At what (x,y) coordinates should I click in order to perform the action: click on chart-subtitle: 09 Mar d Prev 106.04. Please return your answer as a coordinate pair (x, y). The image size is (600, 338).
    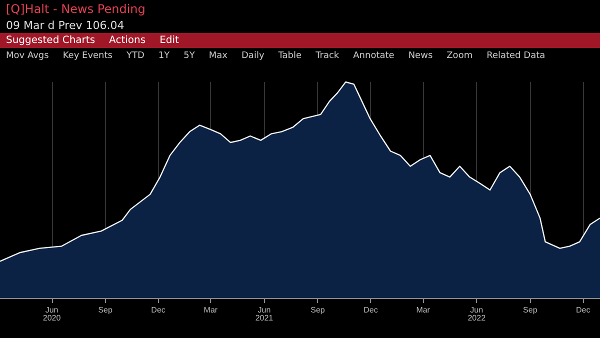
    Looking at the image, I should click on (65, 25).